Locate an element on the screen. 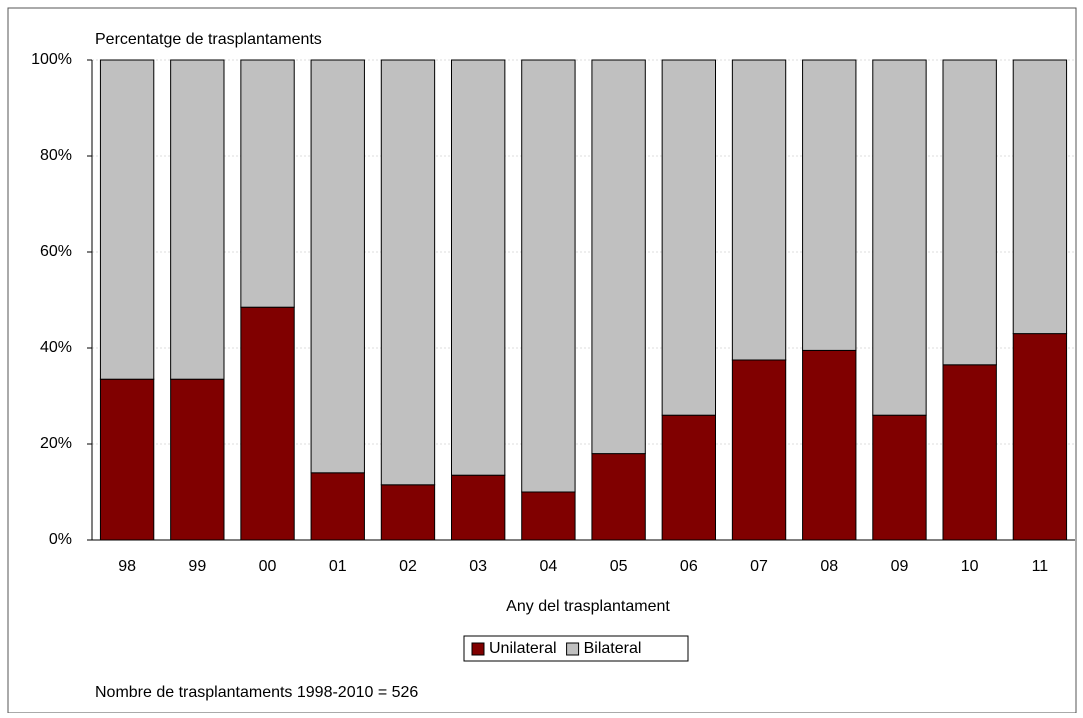  x-tick-label: 02 is located at coordinates (408, 566).